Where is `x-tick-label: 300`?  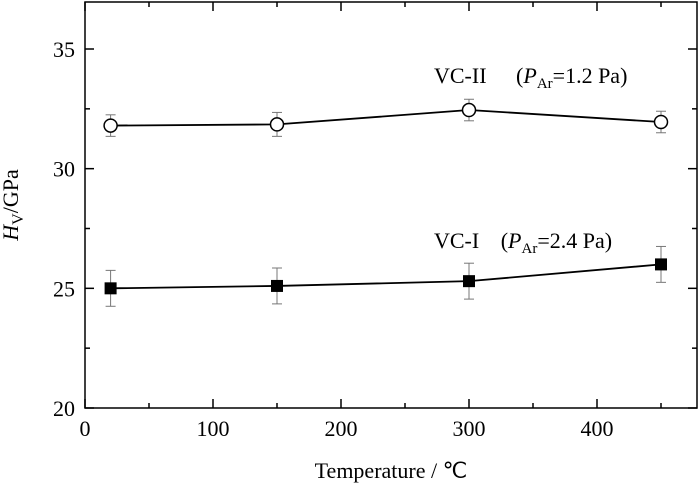 x-tick-label: 300 is located at coordinates (469, 428).